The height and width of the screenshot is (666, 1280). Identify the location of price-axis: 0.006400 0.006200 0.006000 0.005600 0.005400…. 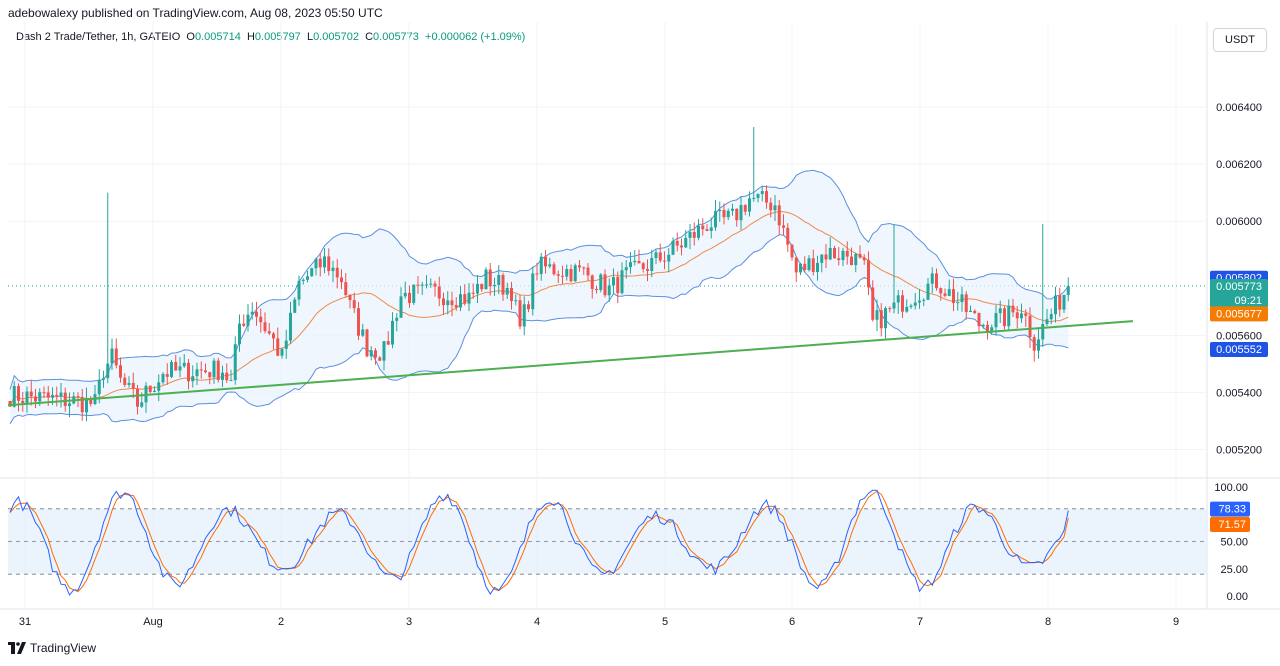
(1239, 279).